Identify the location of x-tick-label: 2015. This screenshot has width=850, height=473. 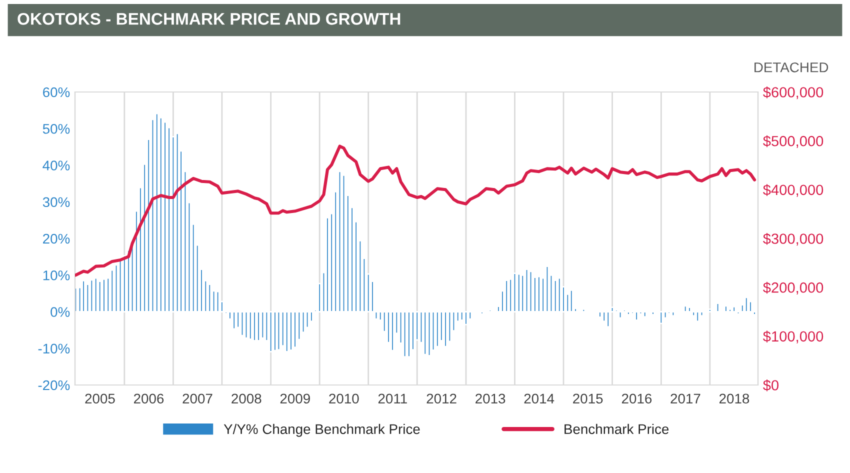
(588, 399).